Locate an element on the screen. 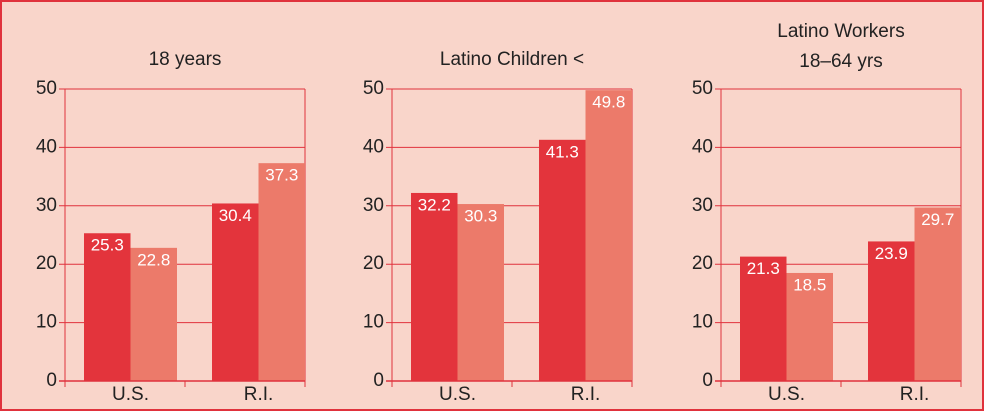  value-label: 18.5 is located at coordinates (809, 284).